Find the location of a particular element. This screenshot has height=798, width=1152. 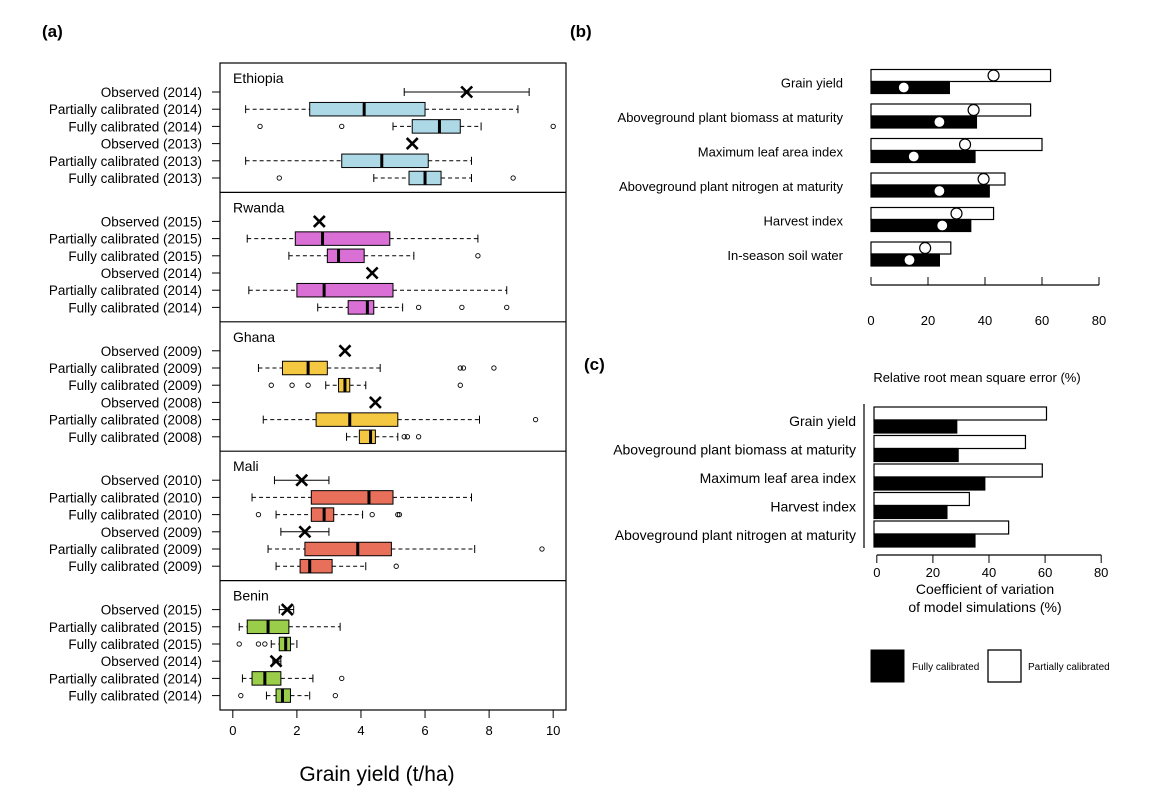

row-label: Observed (2013) is located at coordinates (151, 144).